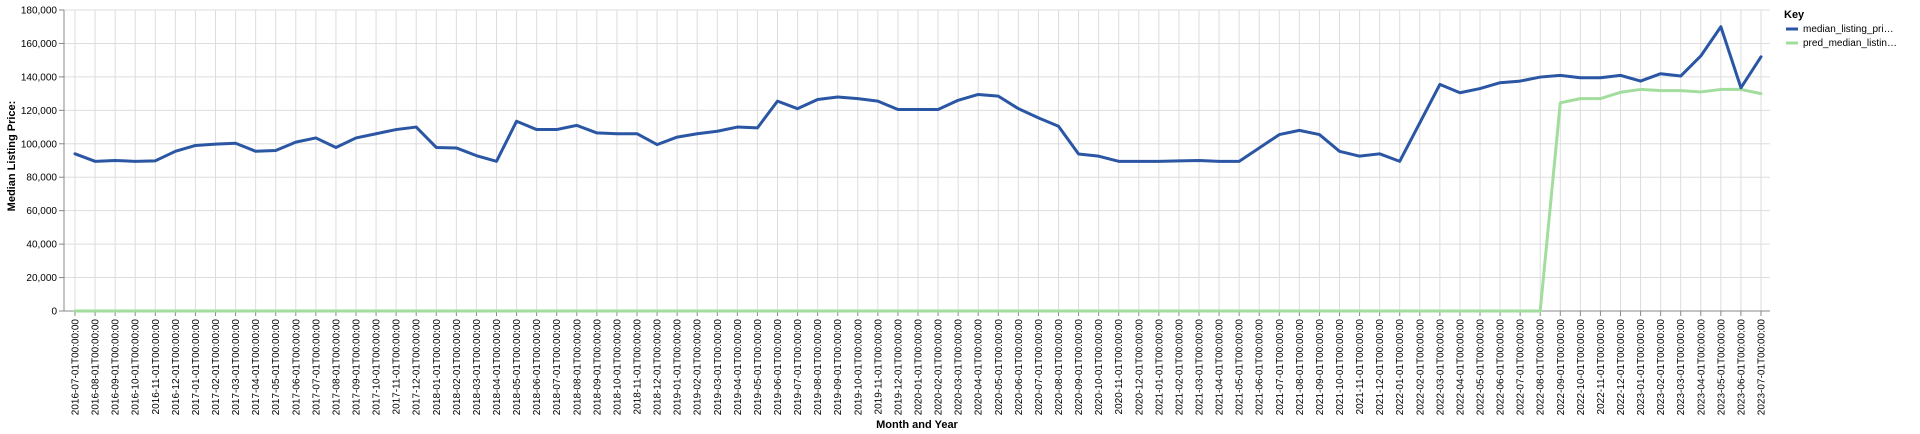 The height and width of the screenshot is (434, 1920). I want to click on x-tick-label: 2018-07-01T00:00:00, so click(557, 367).